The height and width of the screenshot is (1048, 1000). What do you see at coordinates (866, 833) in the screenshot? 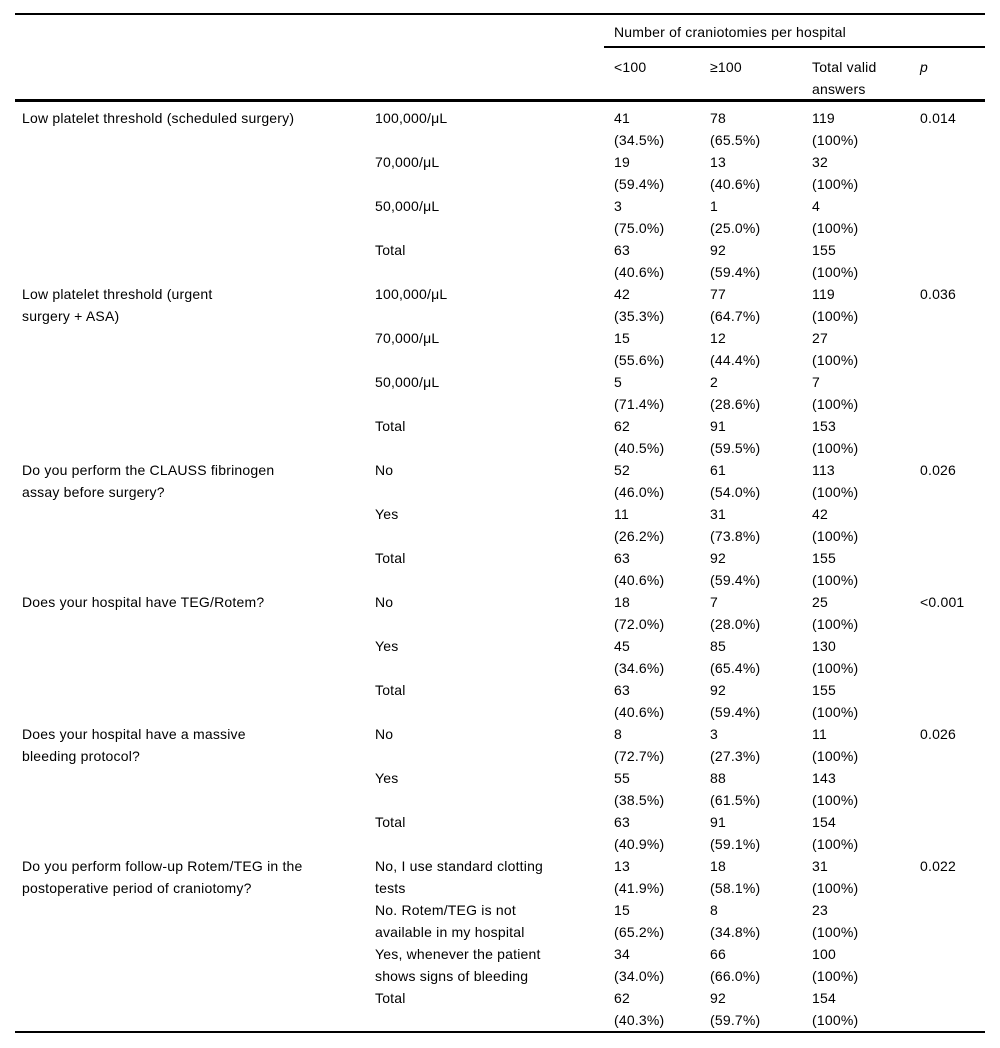
I see `count-cell: 154 (100%)` at bounding box center [866, 833].